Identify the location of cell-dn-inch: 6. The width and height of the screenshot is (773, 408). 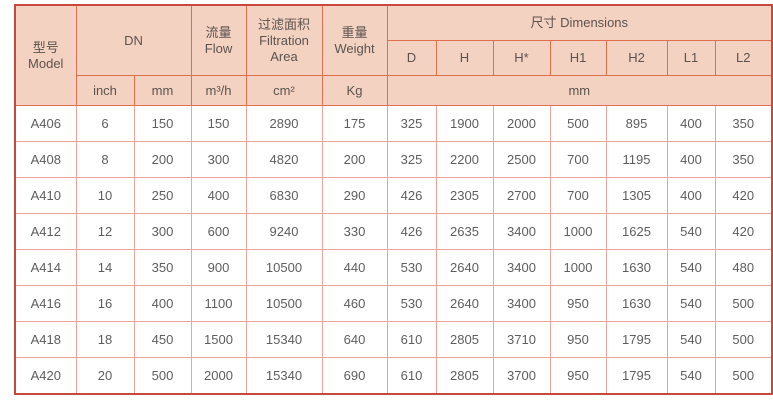
(105, 123).